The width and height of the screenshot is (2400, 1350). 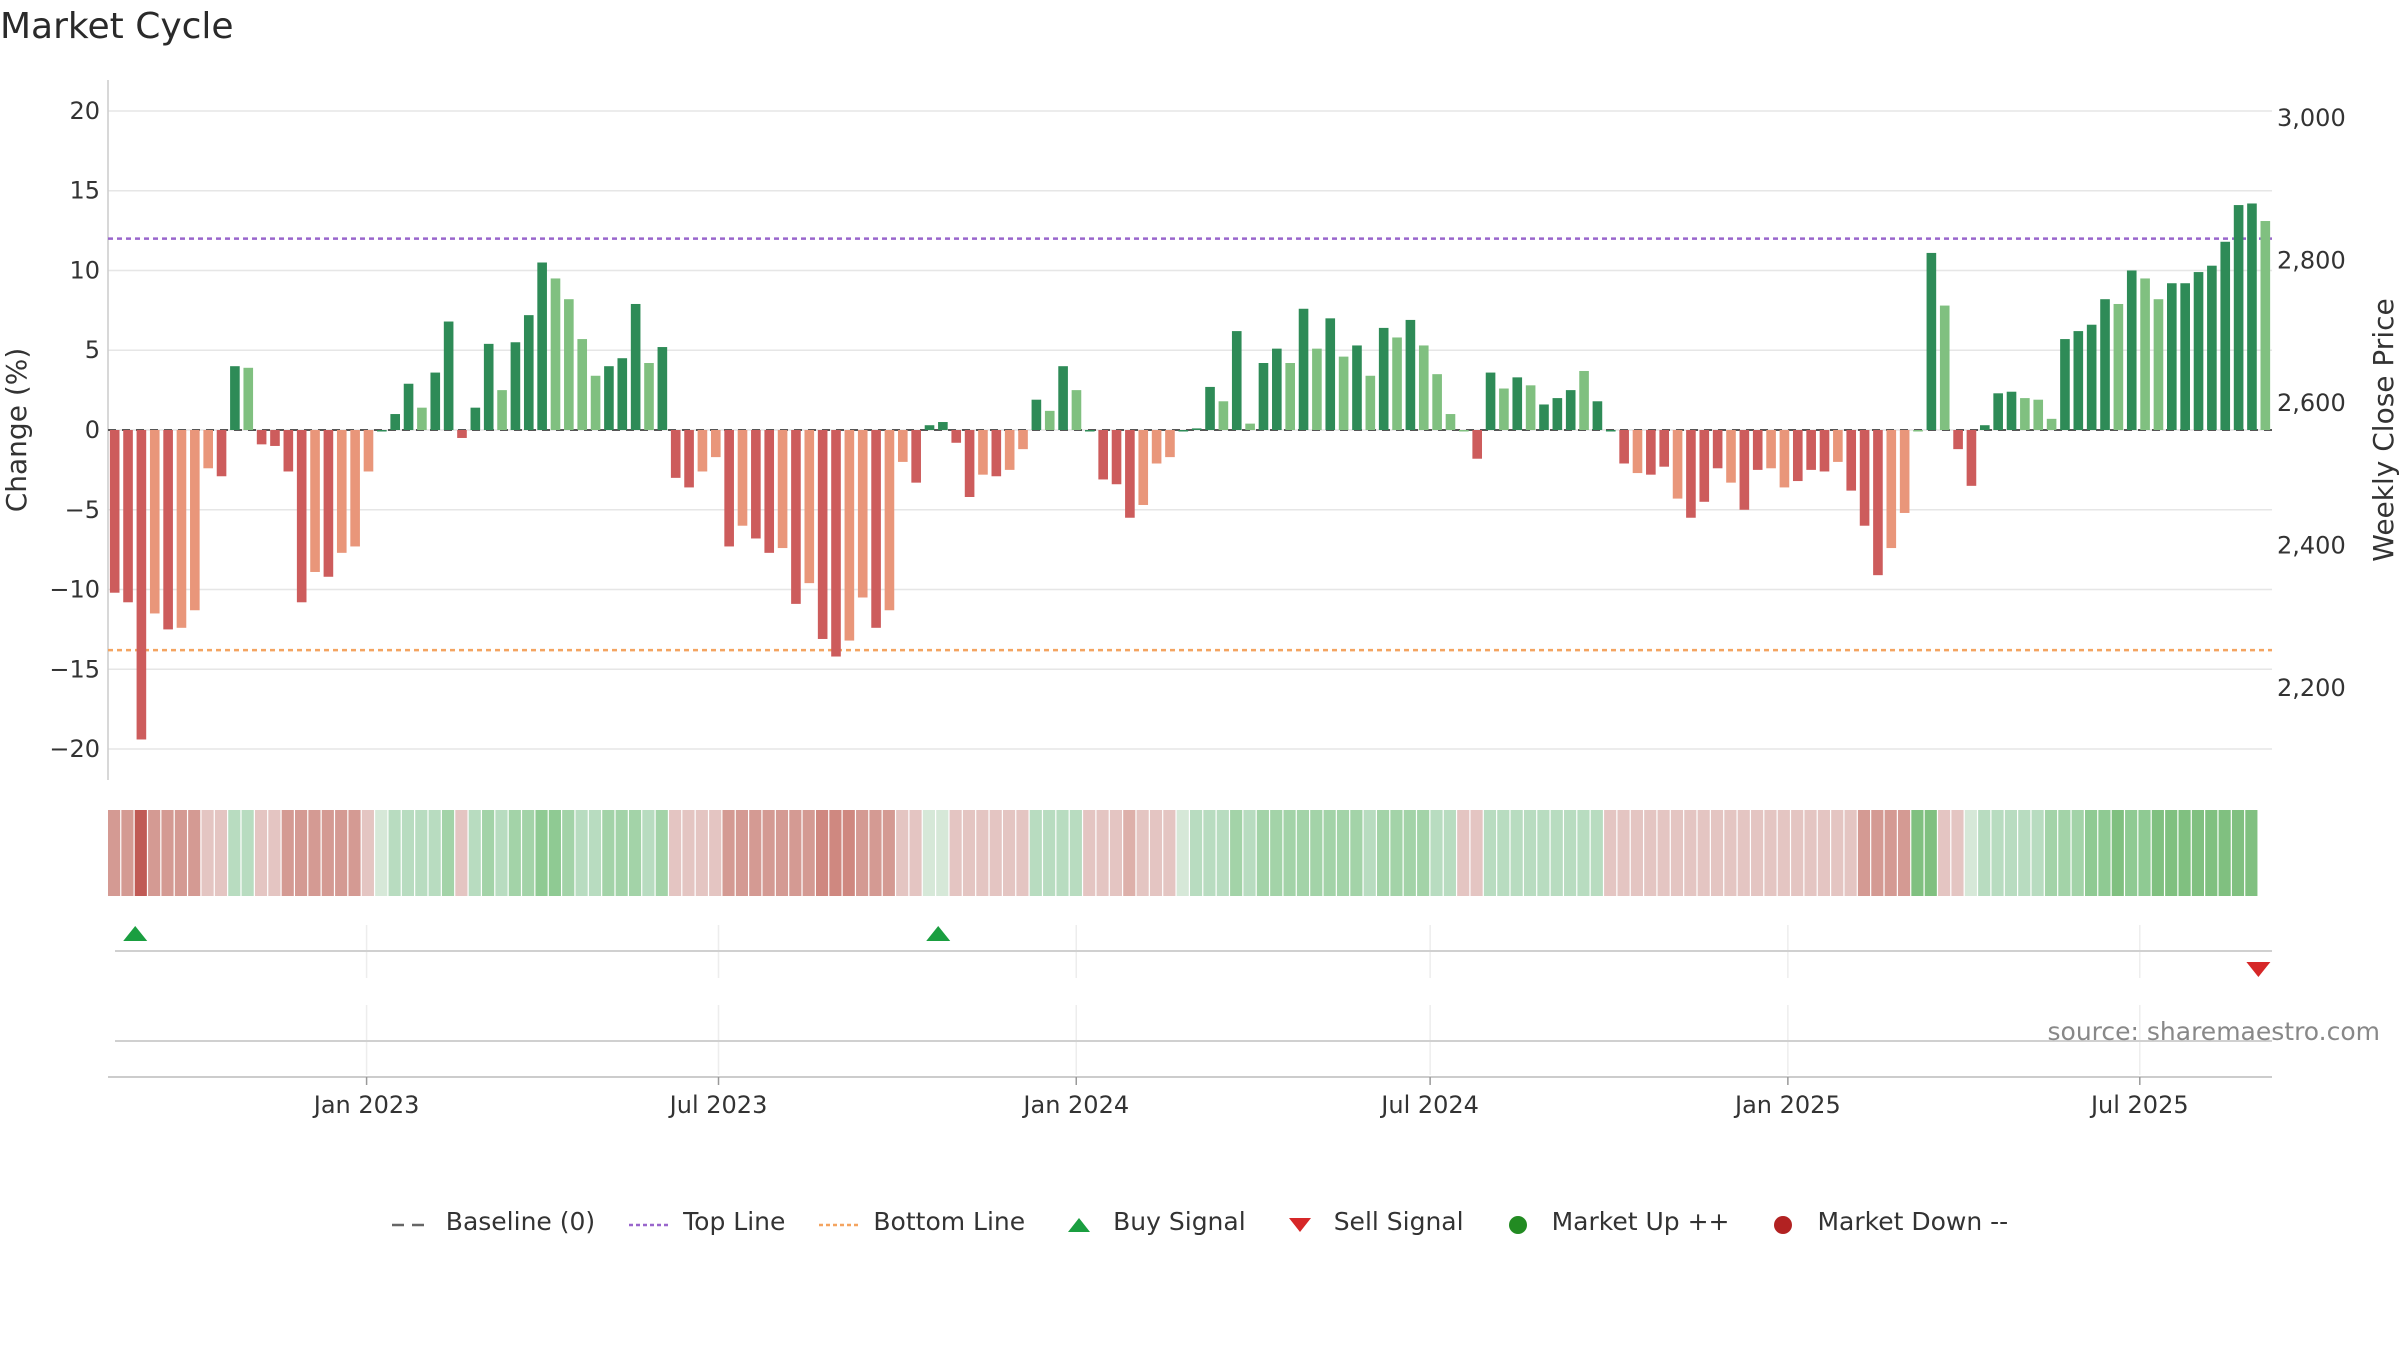 I want to click on y2-tick-label: 2,800, so click(x=2311, y=261).